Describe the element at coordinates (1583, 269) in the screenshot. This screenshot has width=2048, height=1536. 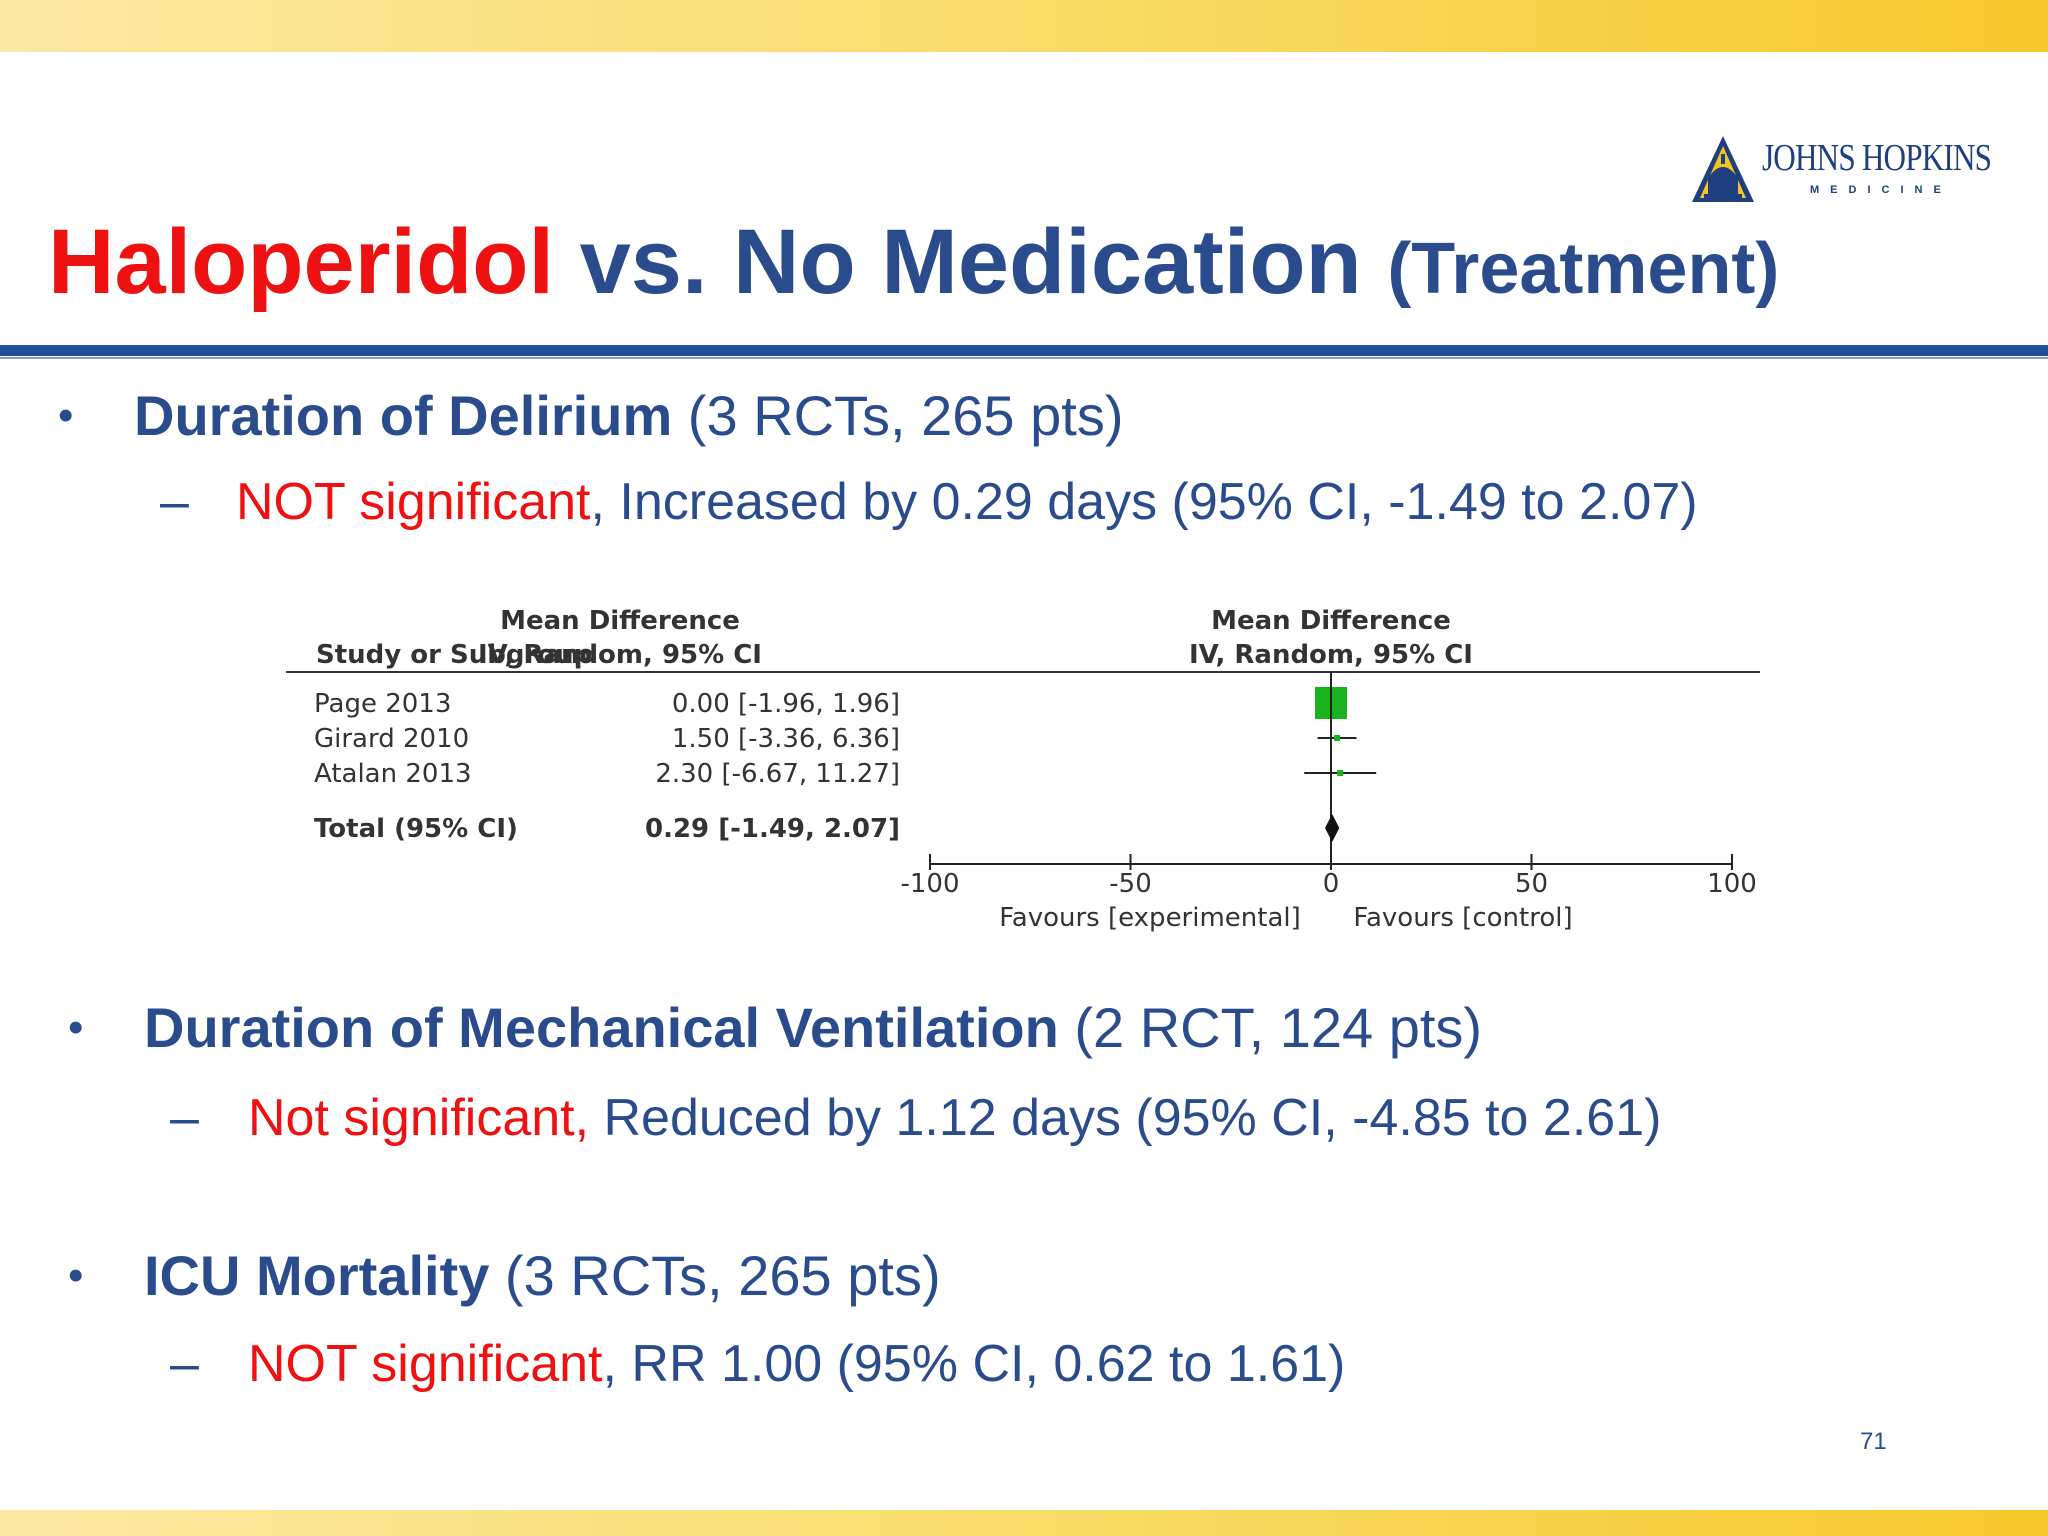
I see `title-context: (Treatment)` at that location.